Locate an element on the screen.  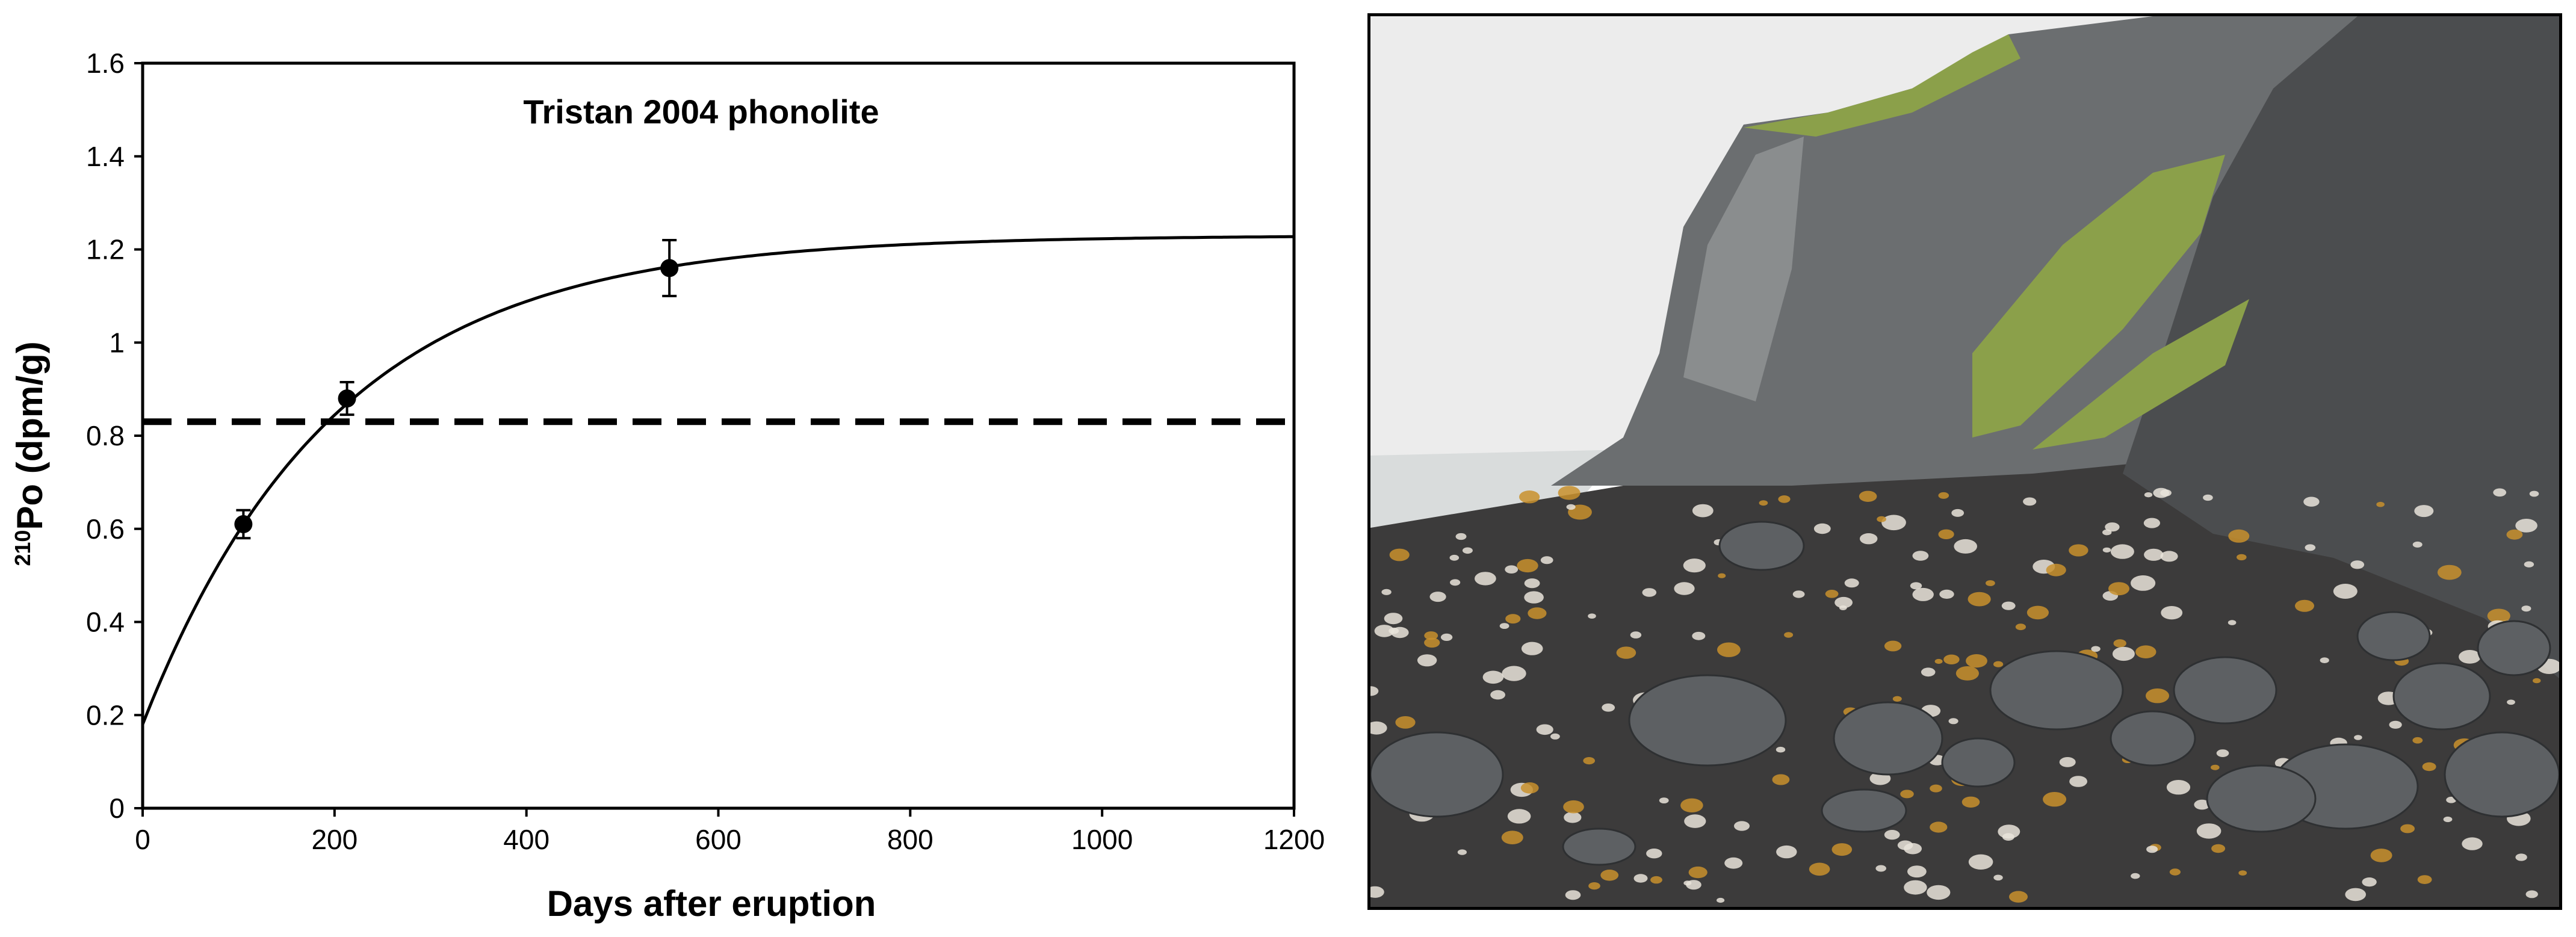
y-axis-title: 210Po (dpm/g) is located at coordinates (30, 453).